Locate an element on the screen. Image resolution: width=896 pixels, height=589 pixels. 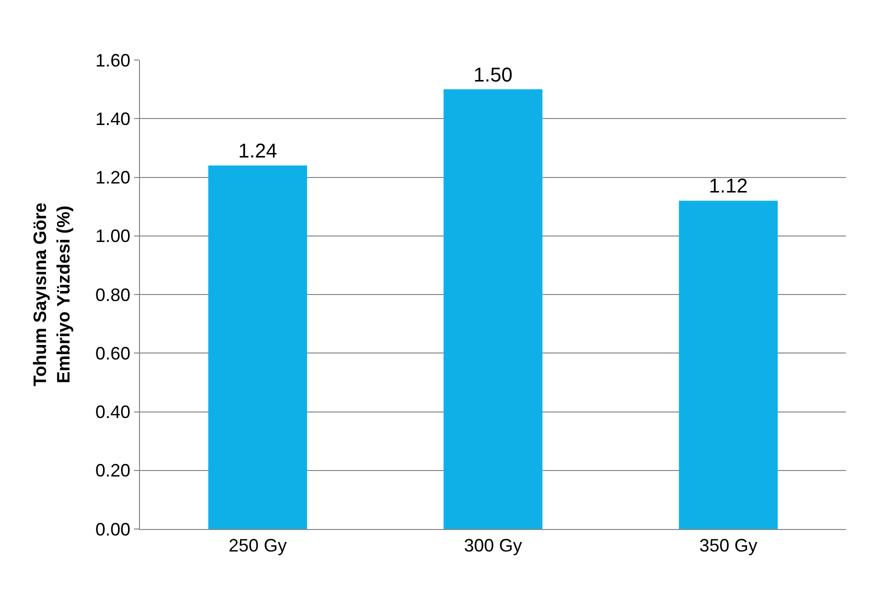
x-tick-label: 250 Gy is located at coordinates (257, 546).